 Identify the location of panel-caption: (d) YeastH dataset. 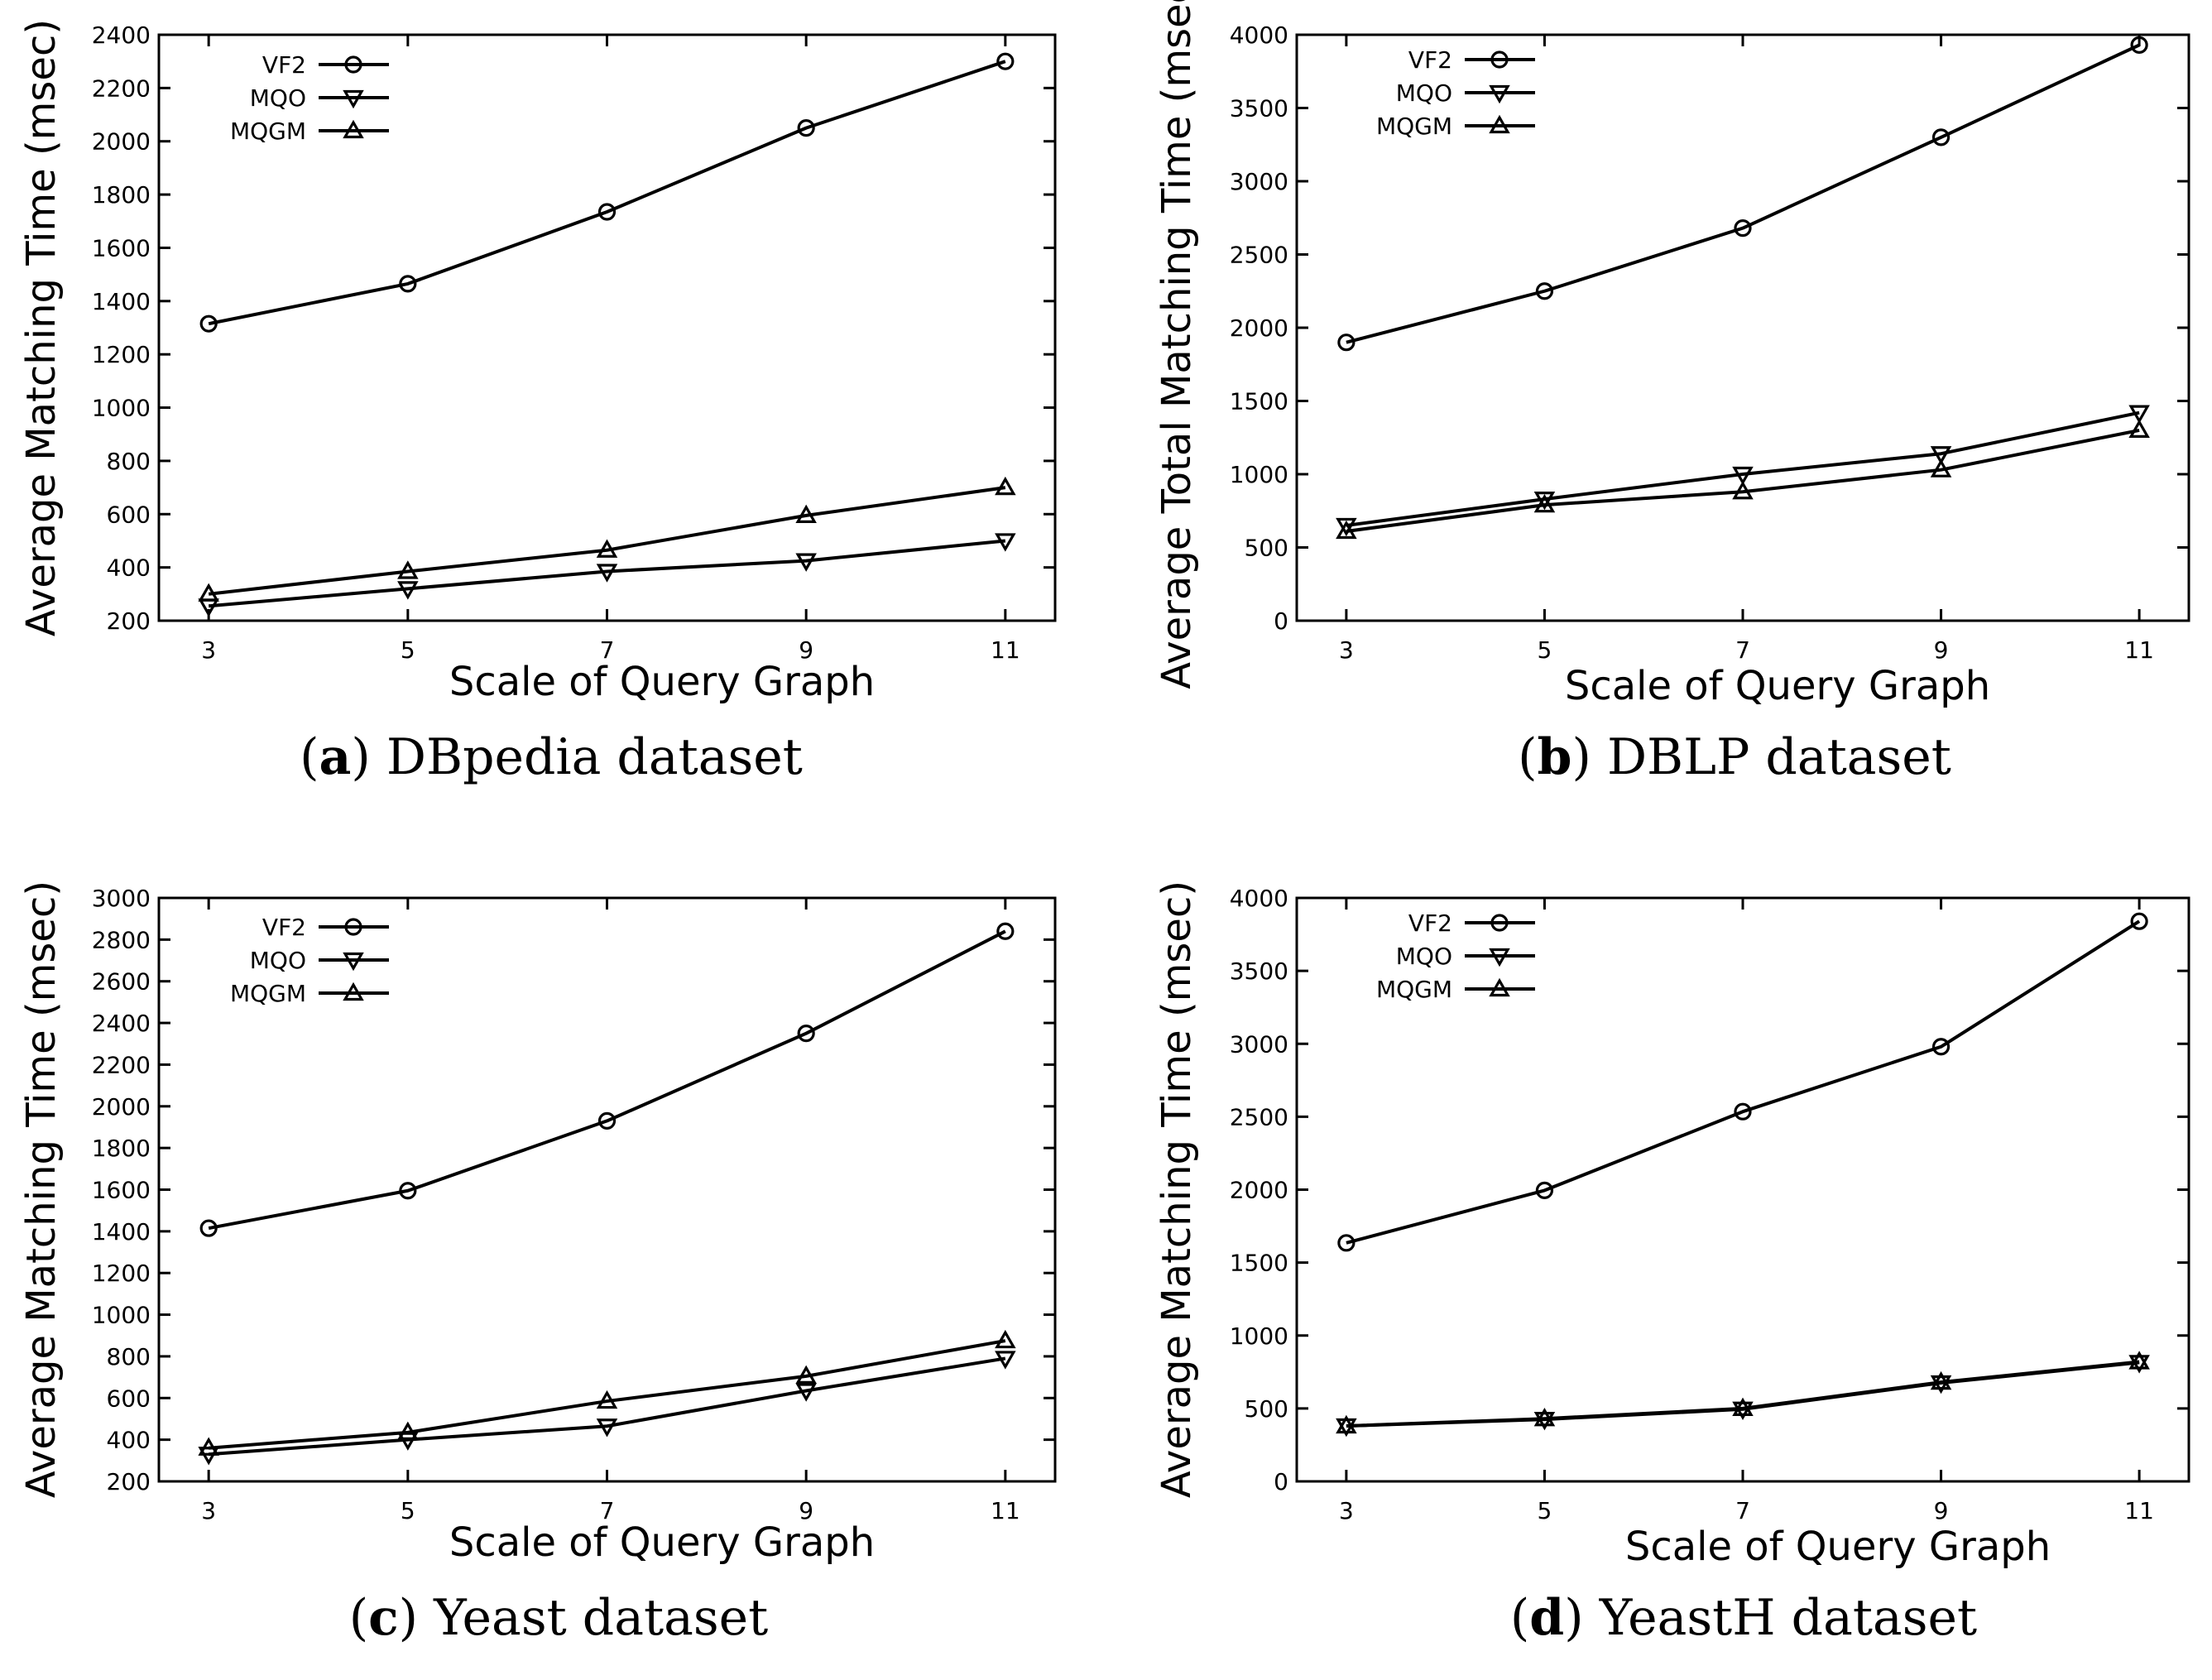
(1743, 1618).